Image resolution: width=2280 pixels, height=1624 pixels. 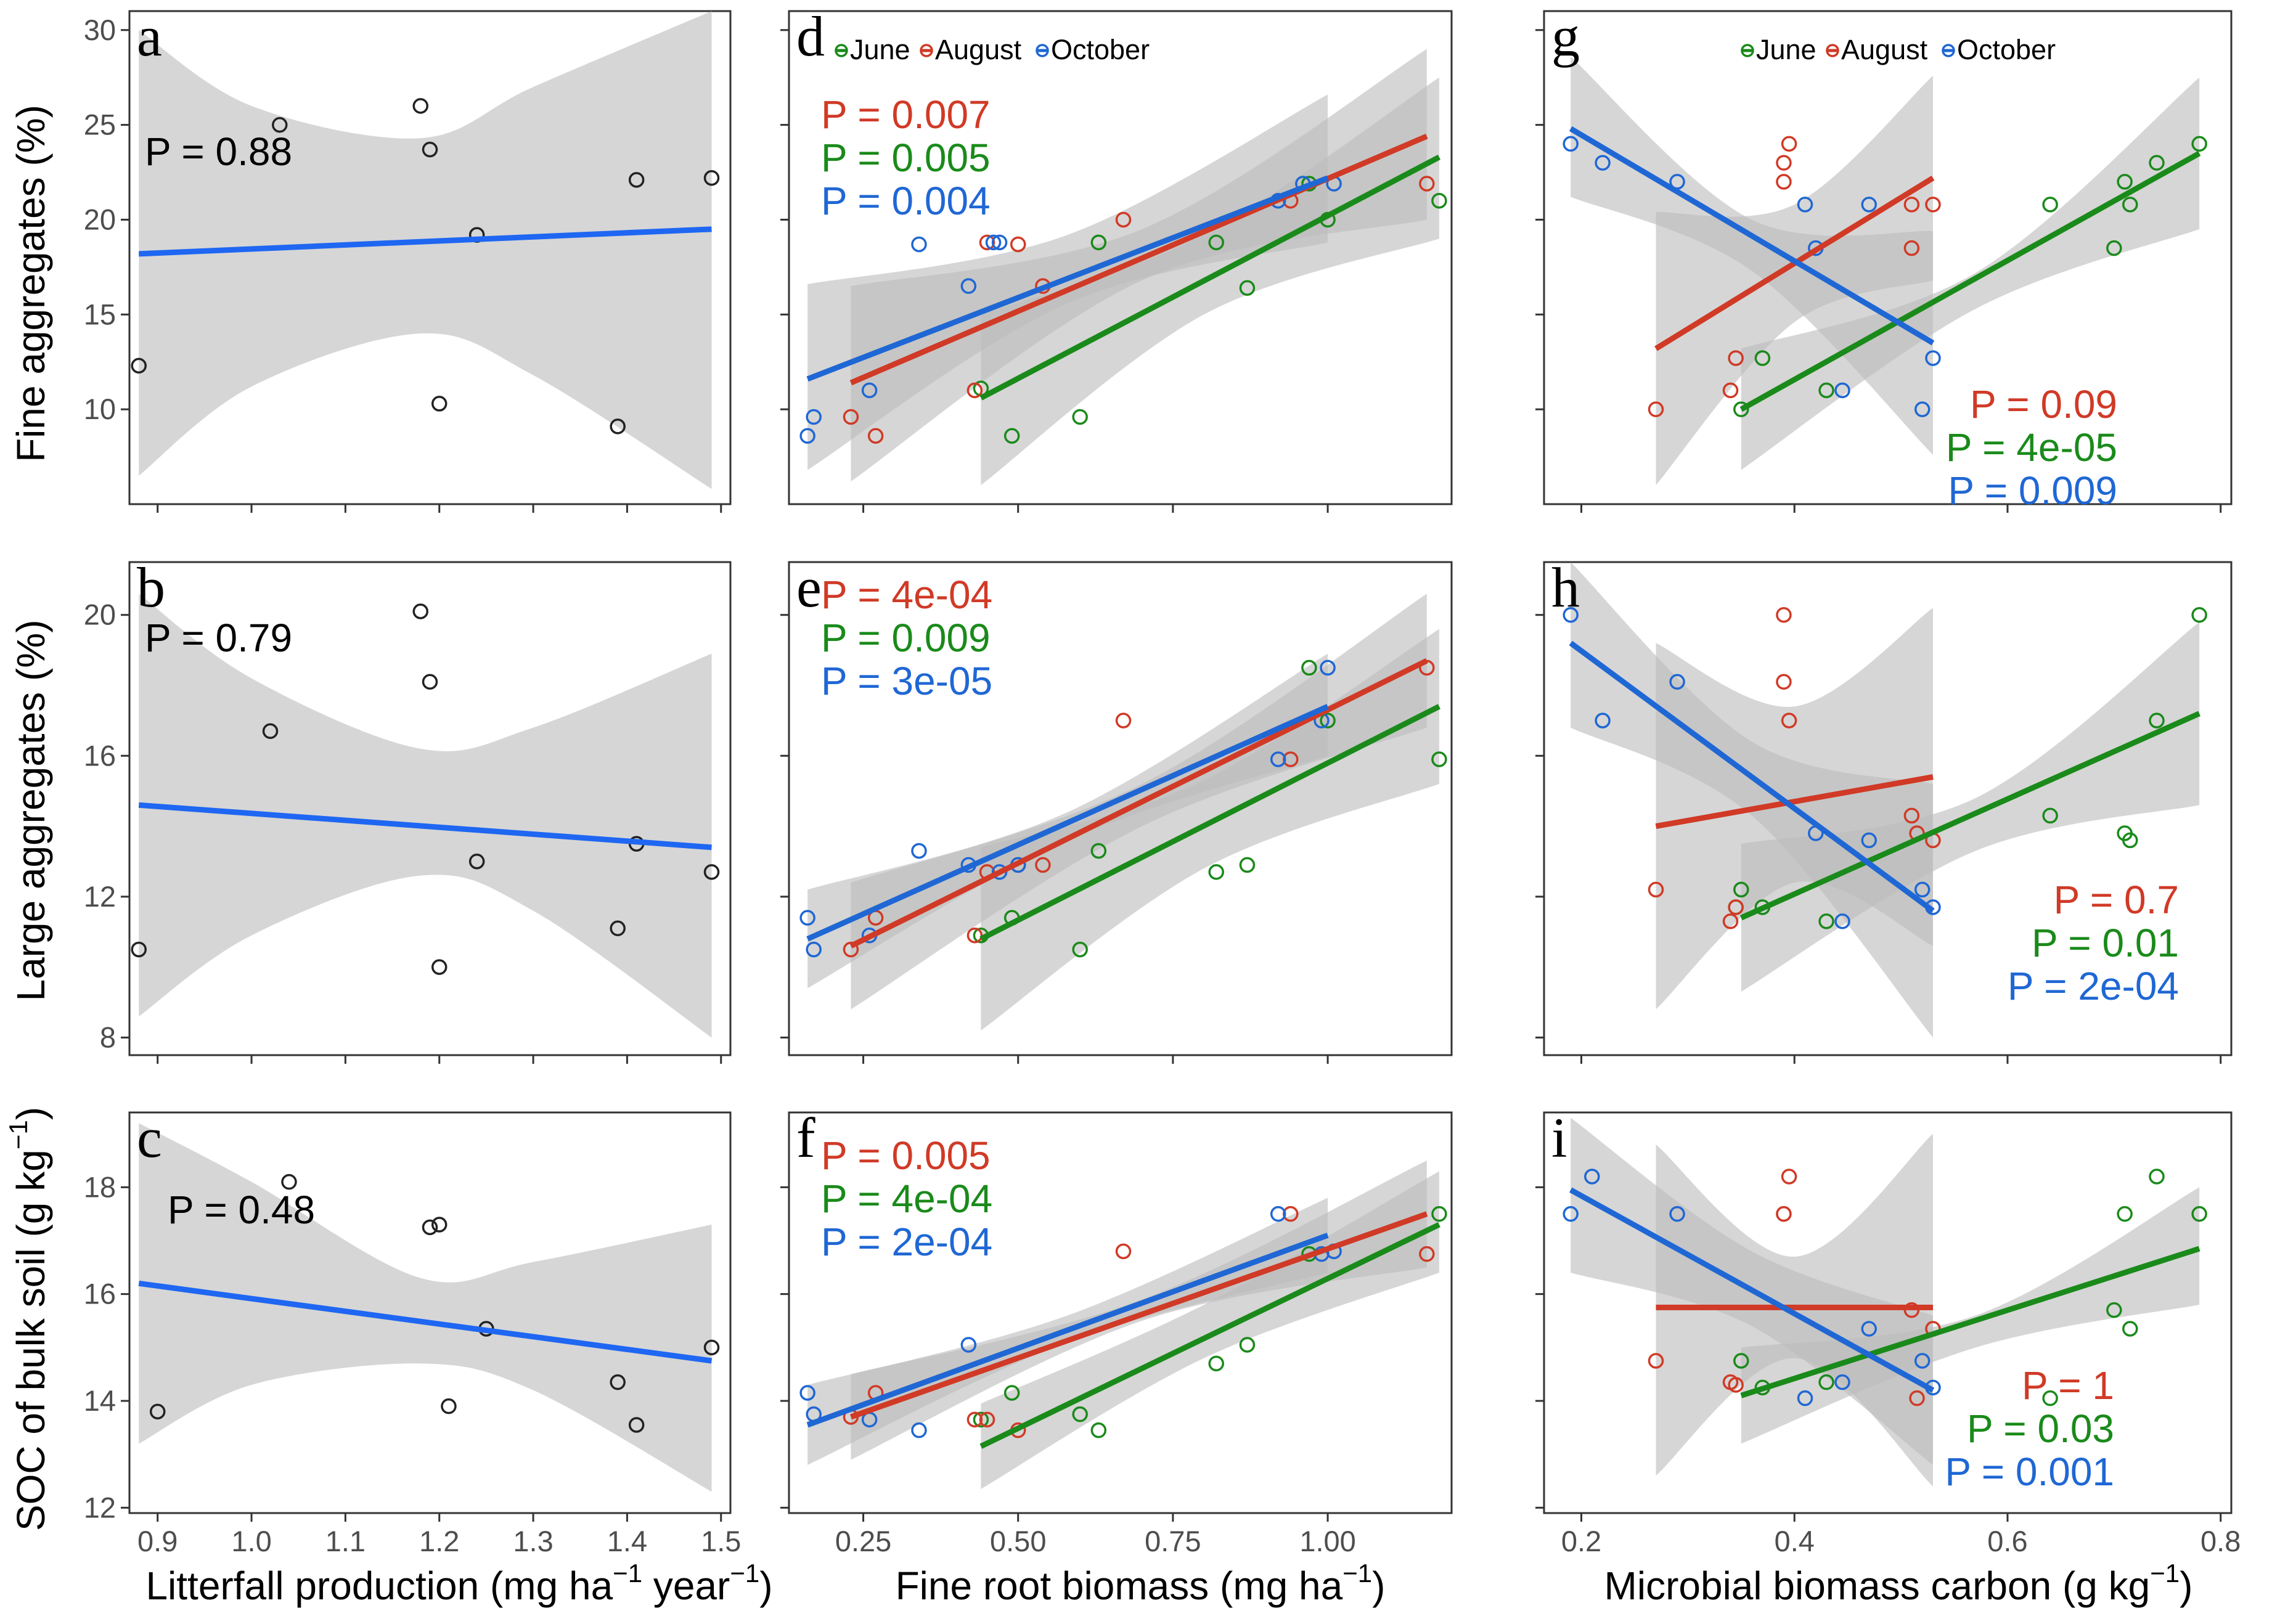 What do you see at coordinates (1141, 1583) in the screenshot?
I see `x-axis-title-col-2: Fine root biomass (mg ha−1)` at bounding box center [1141, 1583].